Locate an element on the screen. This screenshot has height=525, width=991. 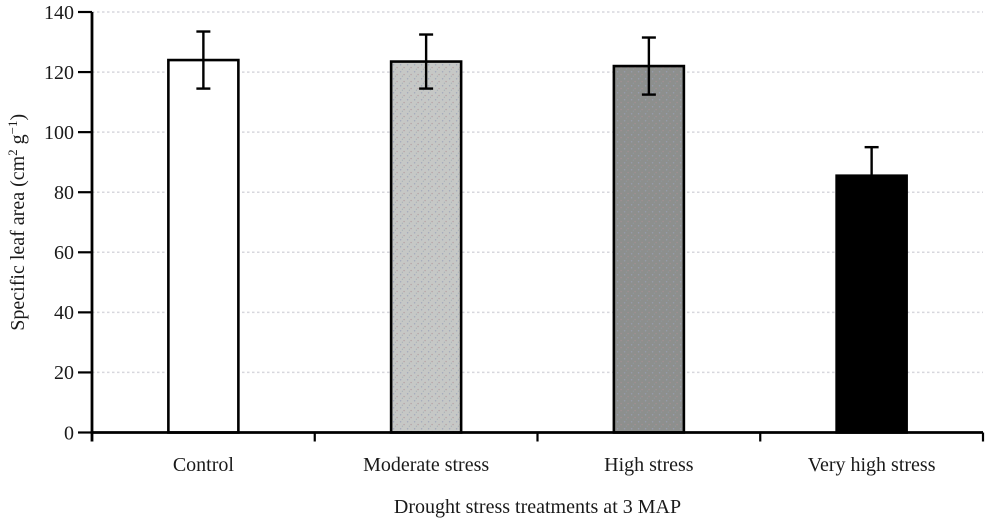
y-tick-label-60: 60 is located at coordinates (64, 253).